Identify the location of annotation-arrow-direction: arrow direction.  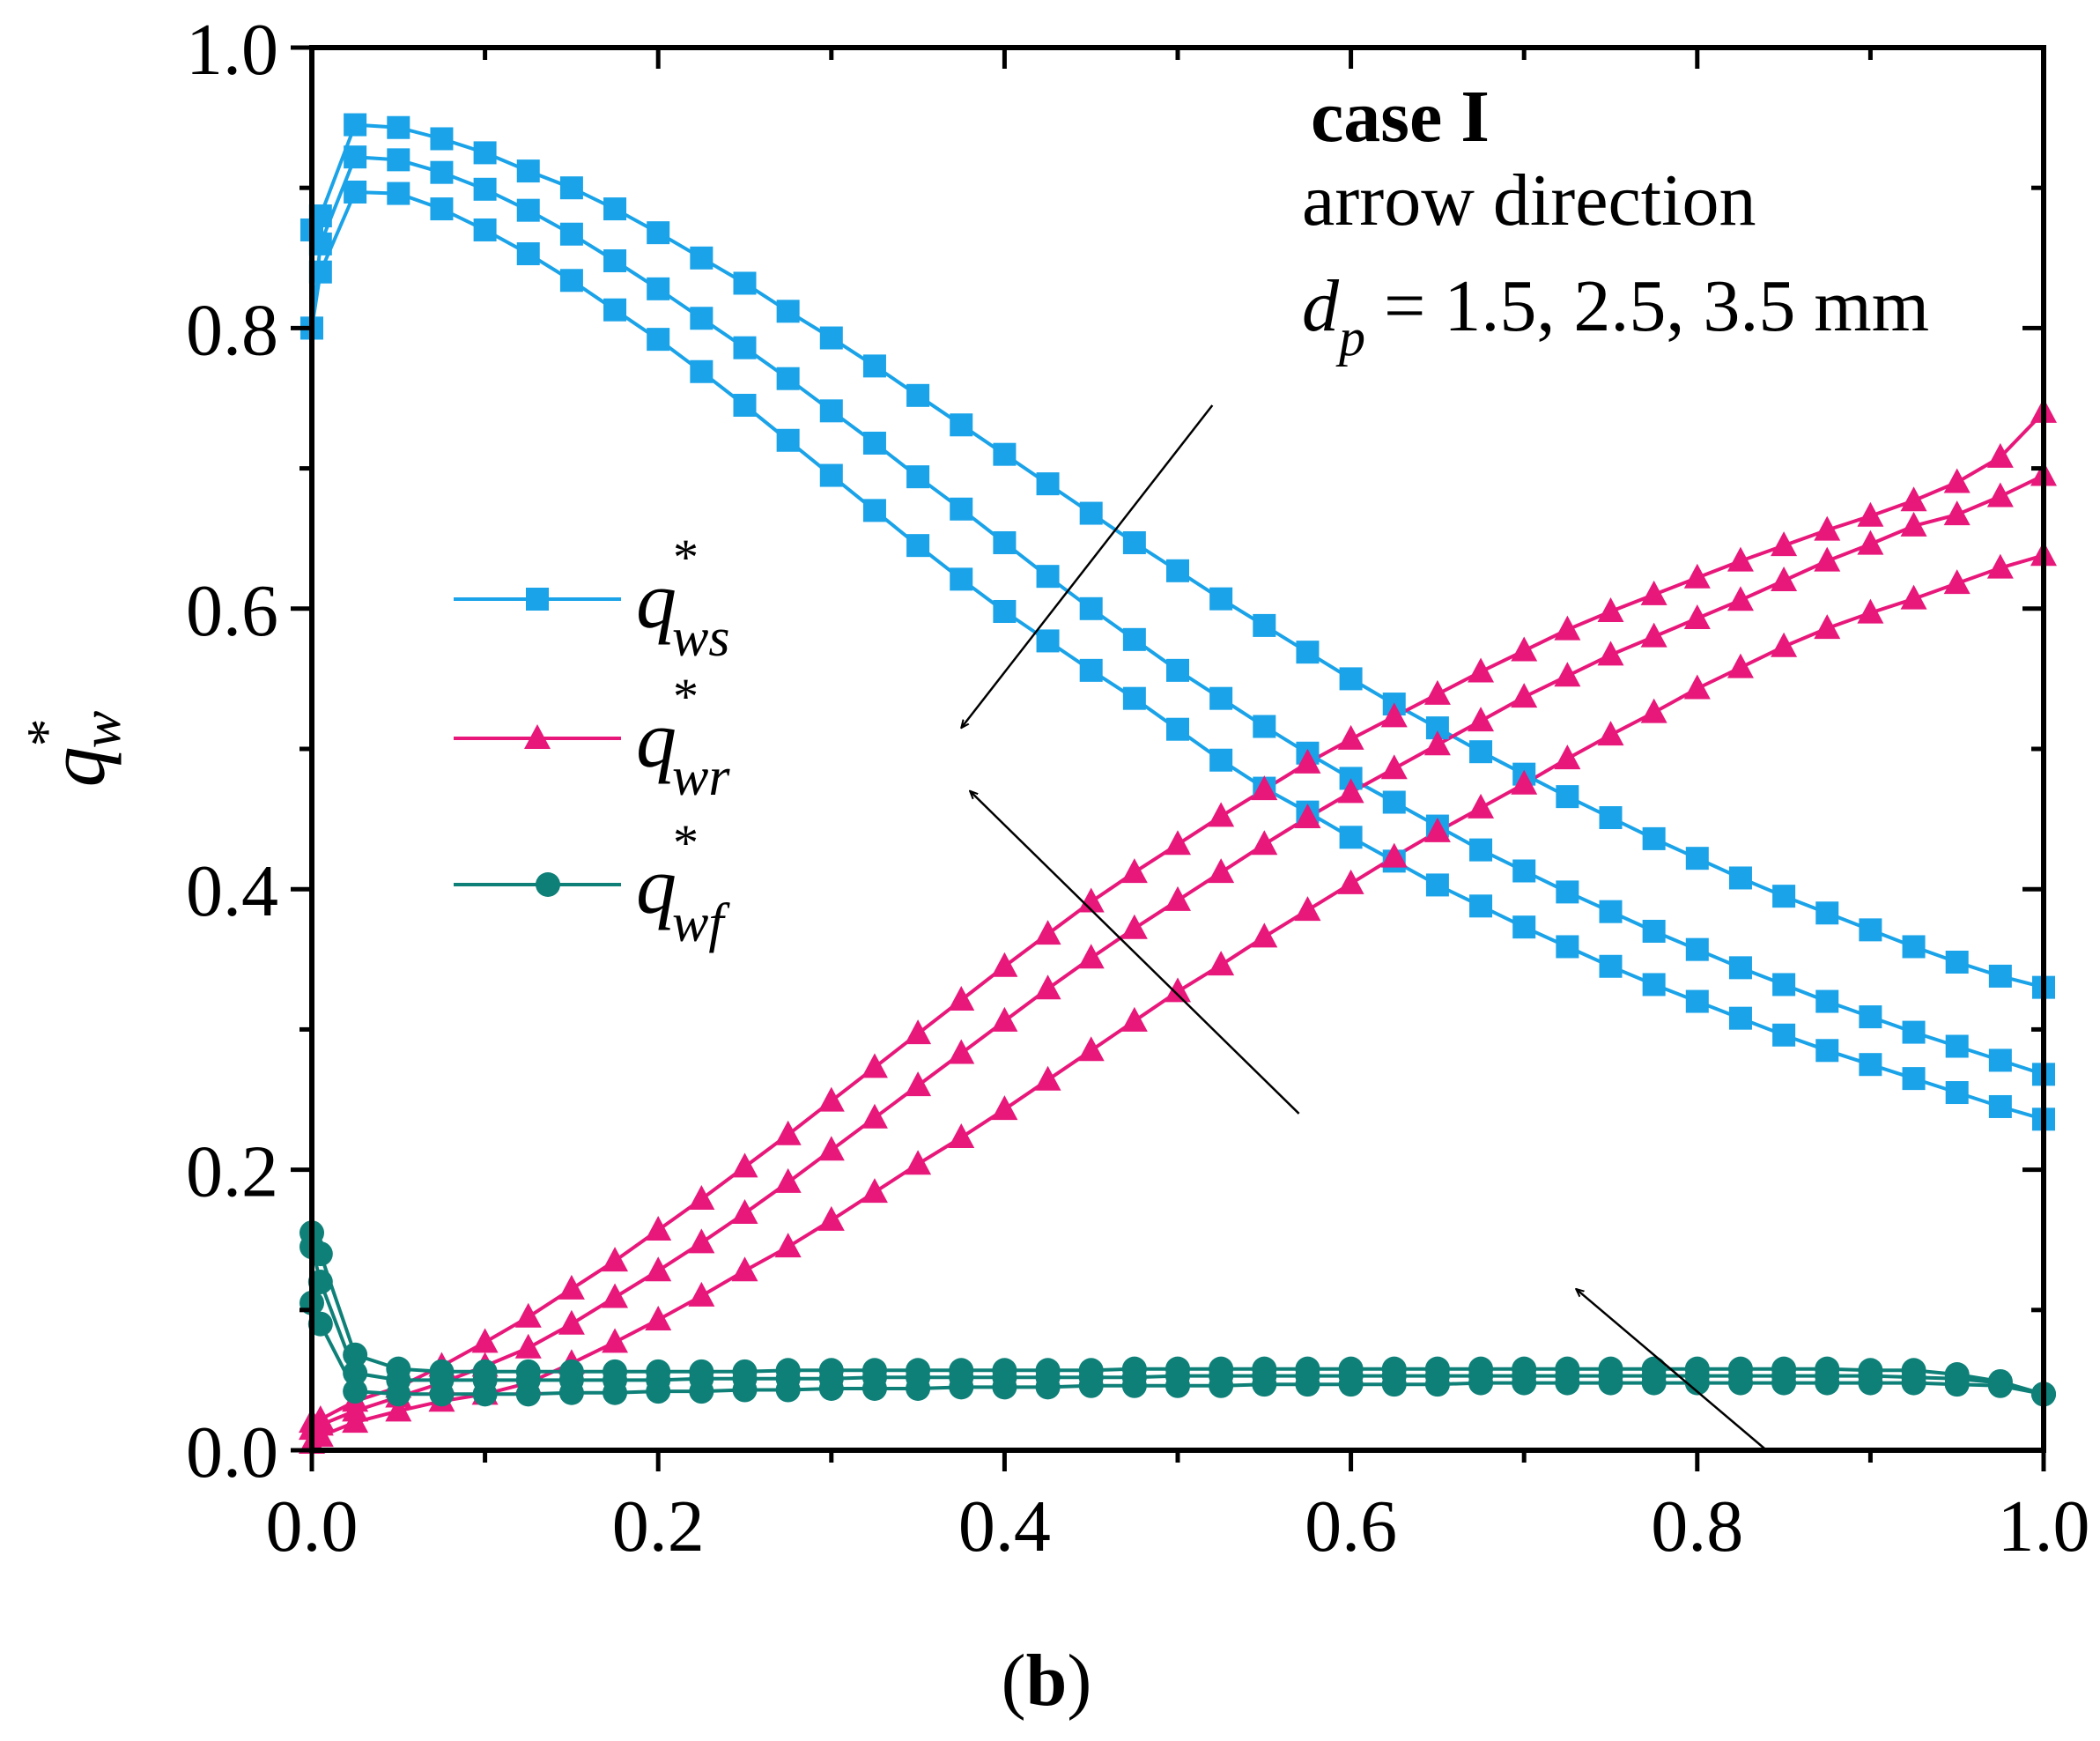
(1529, 200).